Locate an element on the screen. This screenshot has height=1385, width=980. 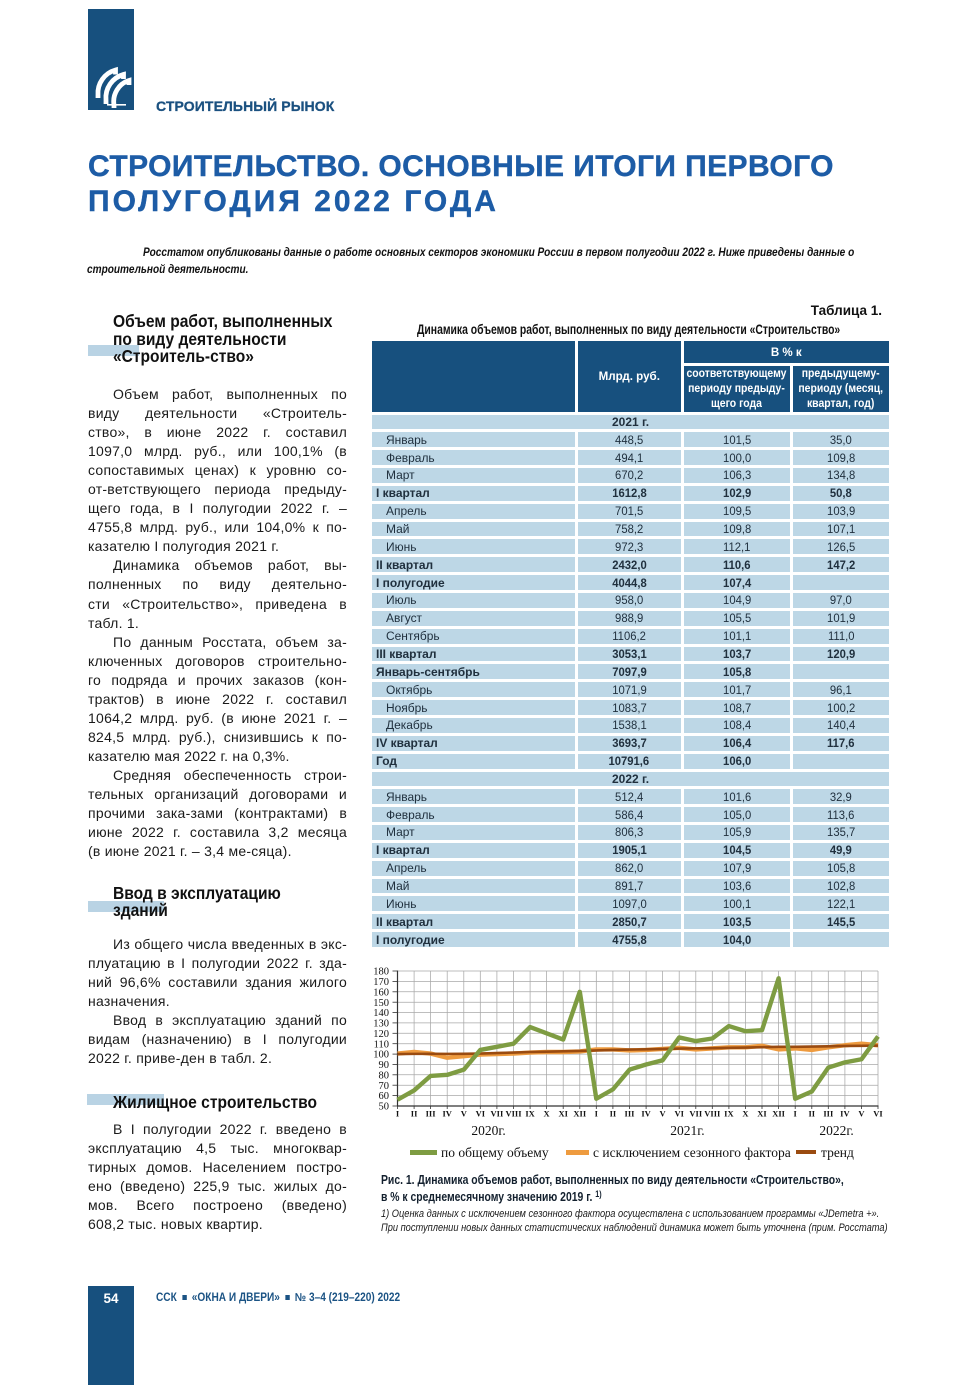
svg-text: 110 is located at coordinates (381, 1044).